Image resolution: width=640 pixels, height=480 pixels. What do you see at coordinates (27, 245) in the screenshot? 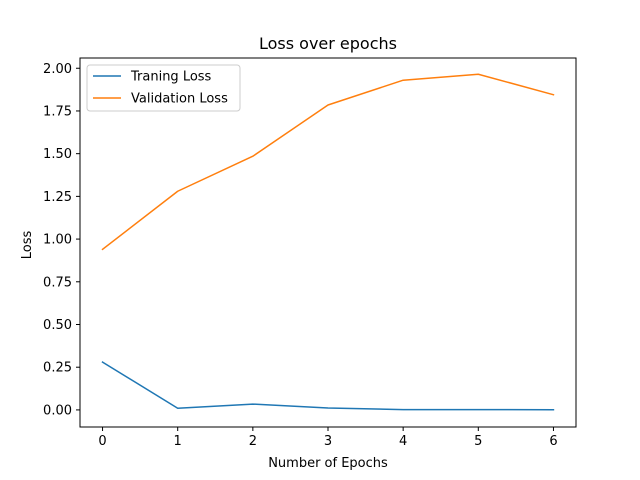
I see `y-axis-label: Loss` at bounding box center [27, 245].